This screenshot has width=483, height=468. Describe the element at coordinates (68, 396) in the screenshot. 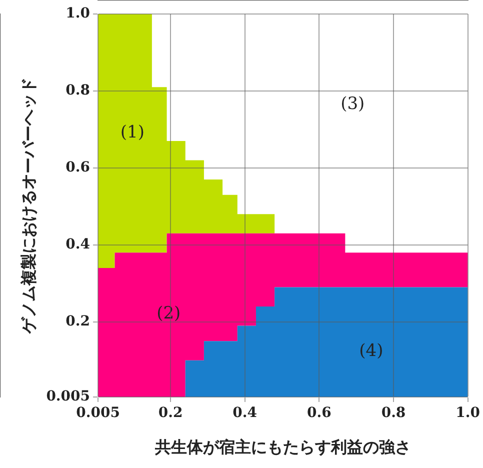

I see `y-tick-label: 0.005` at that location.